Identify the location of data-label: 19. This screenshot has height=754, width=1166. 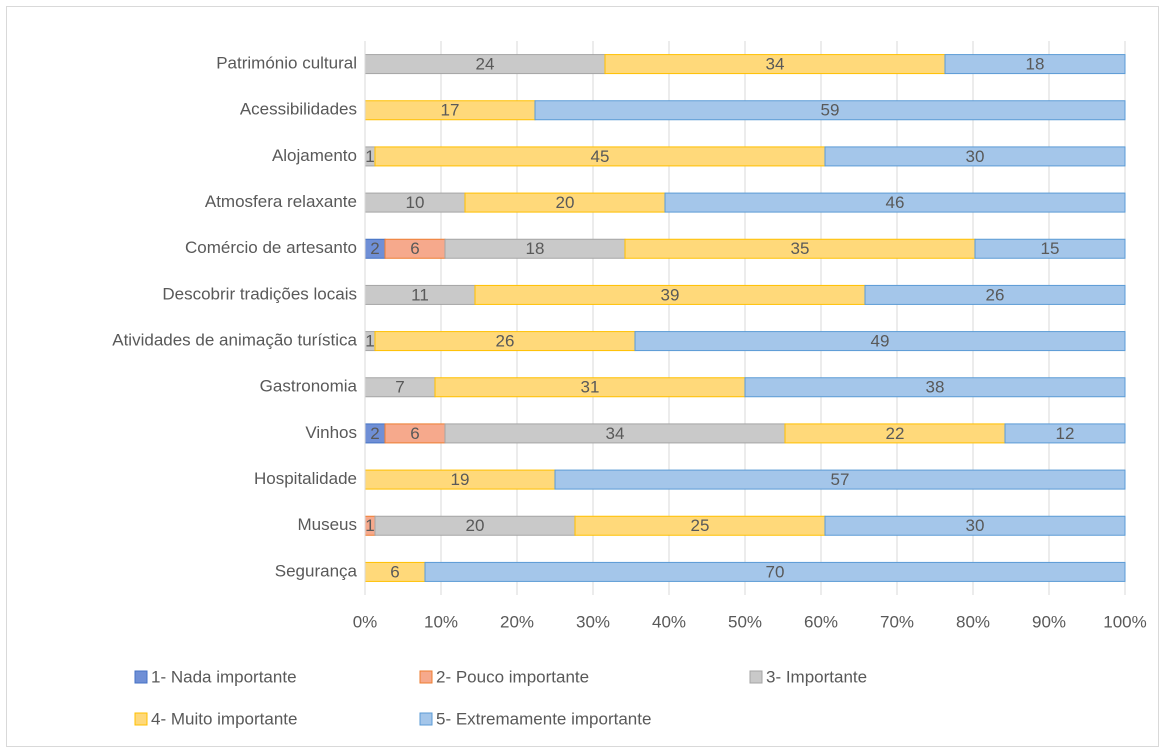
(460, 479).